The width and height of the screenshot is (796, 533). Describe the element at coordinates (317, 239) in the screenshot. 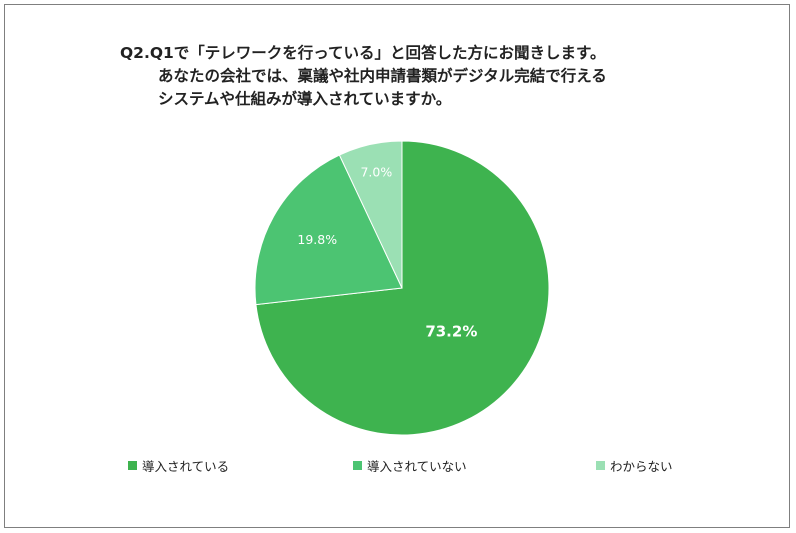

I see `pie-label-not-implemented: 19.8%` at that location.